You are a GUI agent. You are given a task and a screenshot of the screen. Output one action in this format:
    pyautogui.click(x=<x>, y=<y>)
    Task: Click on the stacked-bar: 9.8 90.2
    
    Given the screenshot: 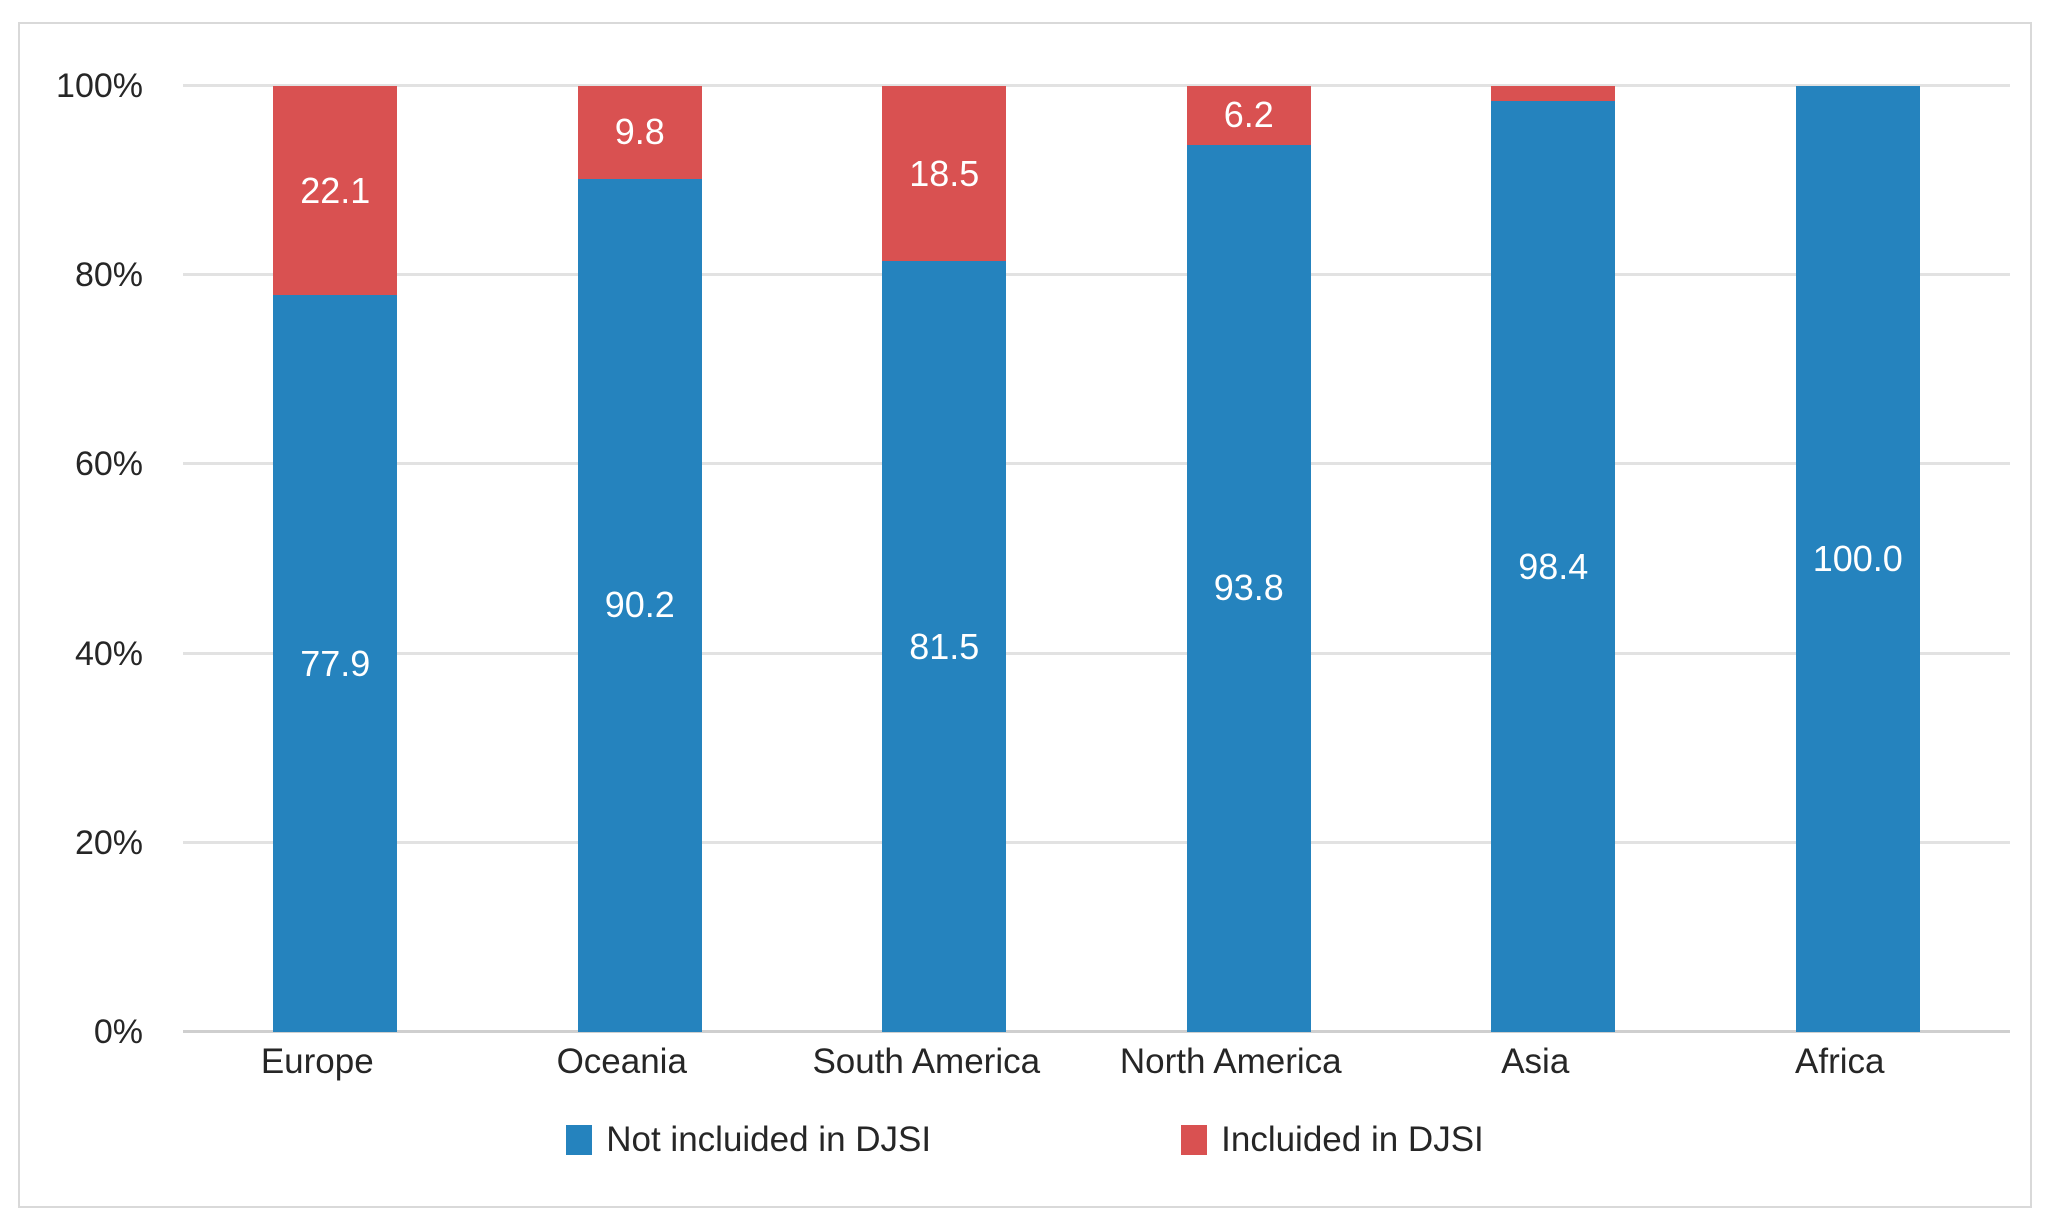 What is the action you would take?
    pyautogui.click(x=639, y=559)
    